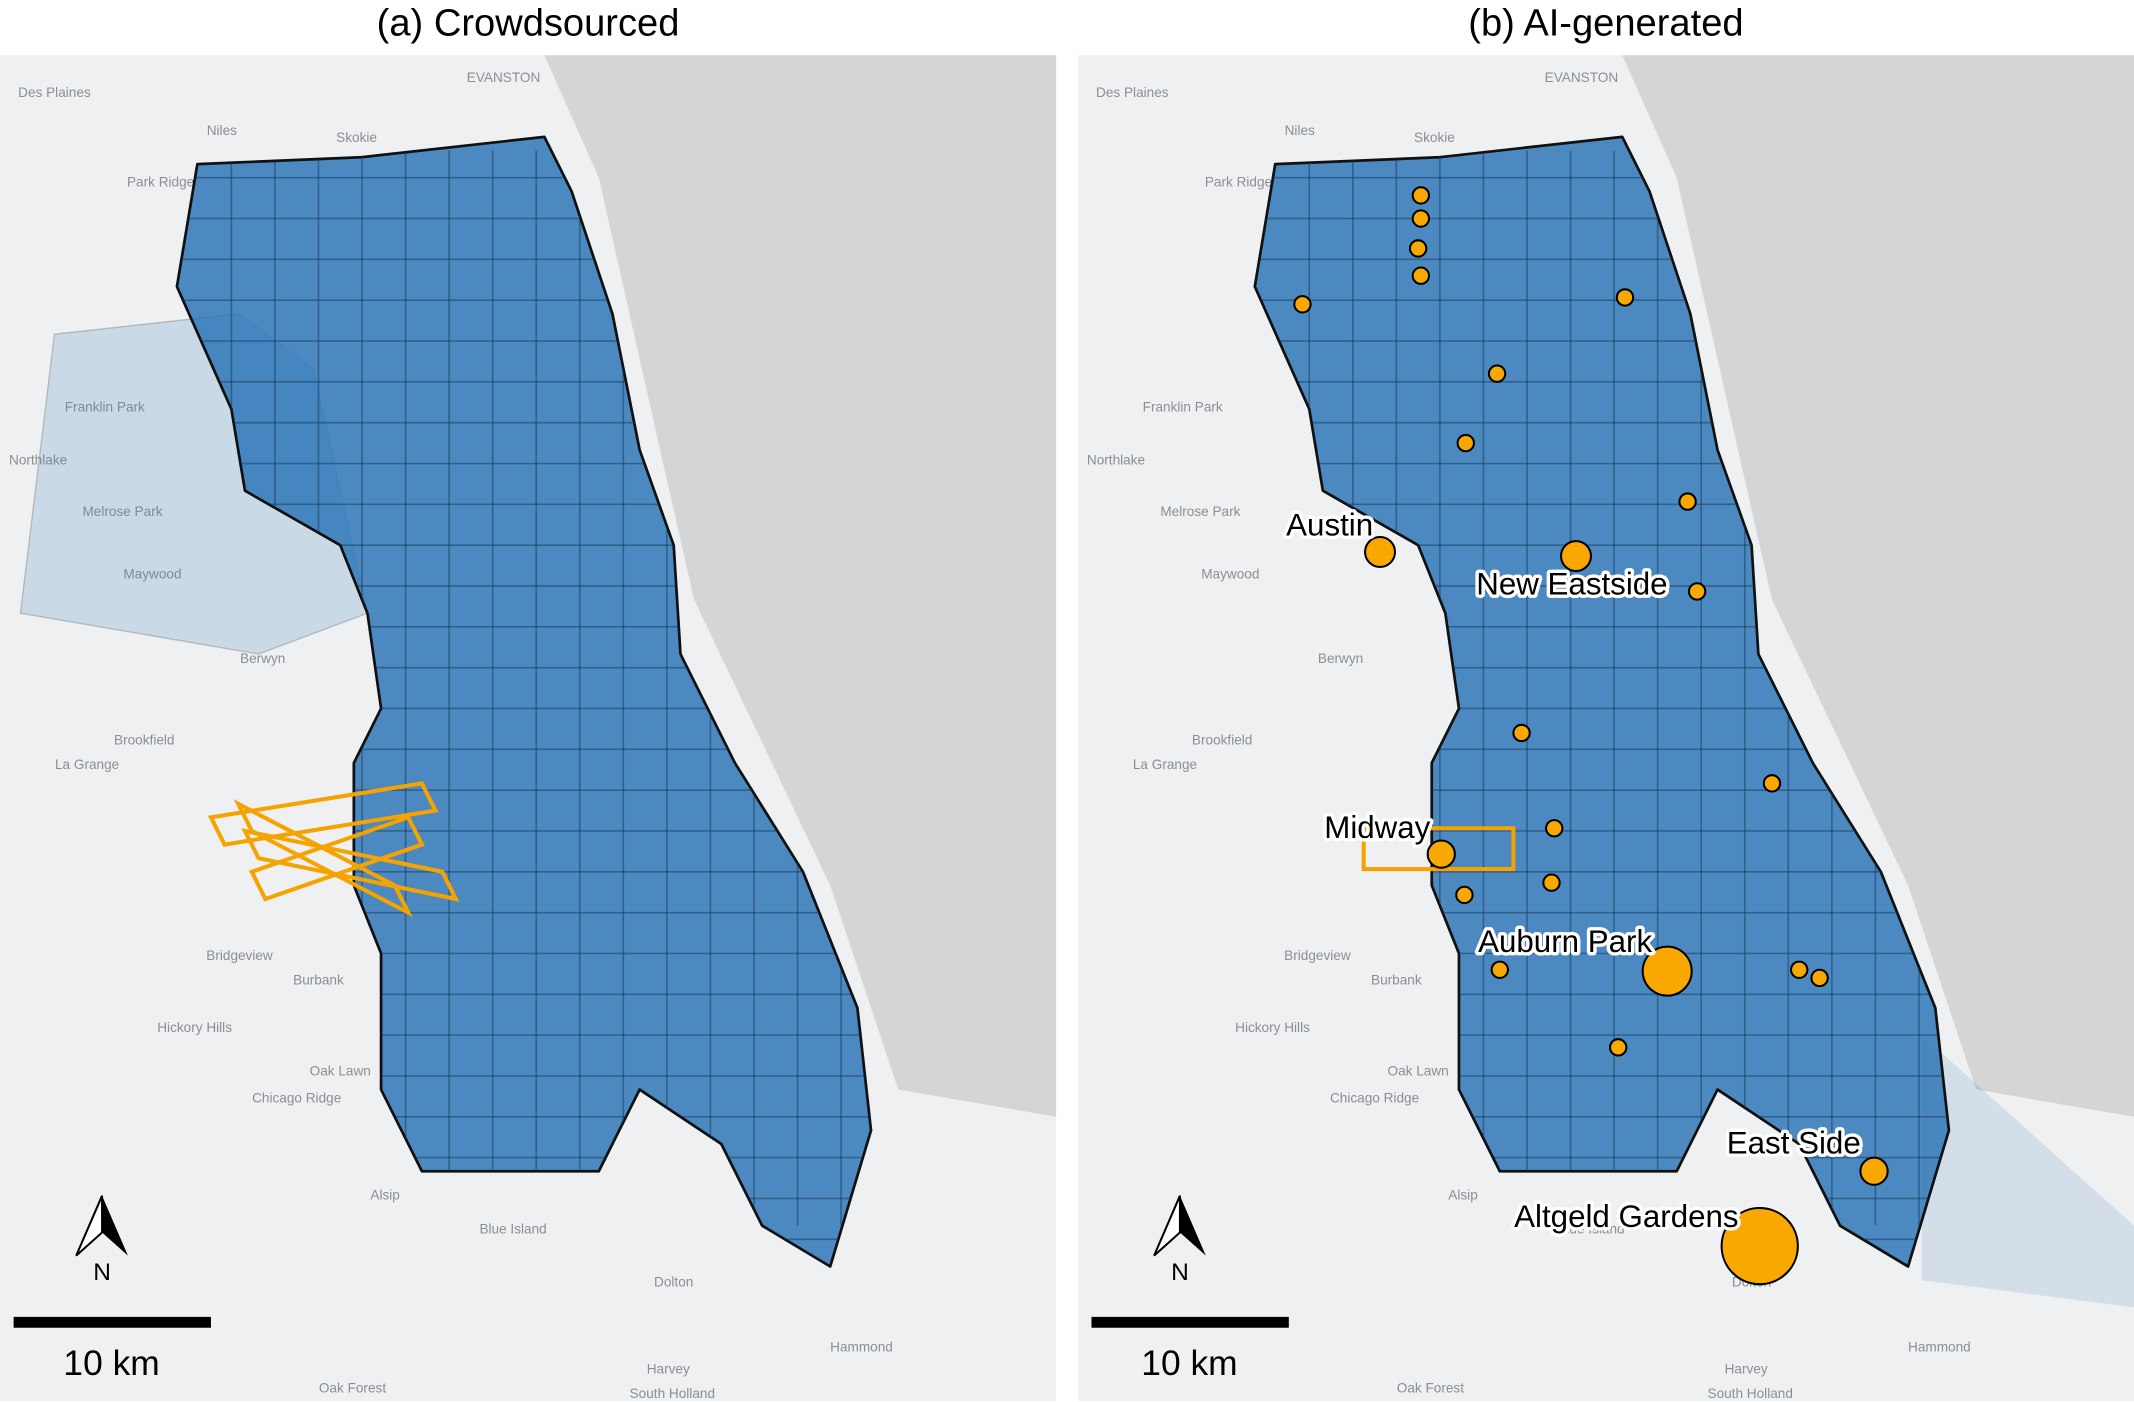 The width and height of the screenshot is (2134, 1402). Describe the element at coordinates (528, 23) in the screenshot. I see `panel-title: (a) Crowdsourced` at that location.